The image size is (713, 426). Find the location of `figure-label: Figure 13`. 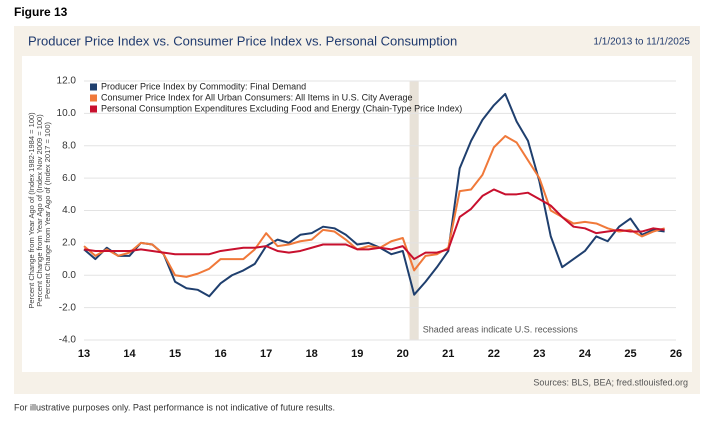

figure-label: Figure 13 is located at coordinates (41, 12).